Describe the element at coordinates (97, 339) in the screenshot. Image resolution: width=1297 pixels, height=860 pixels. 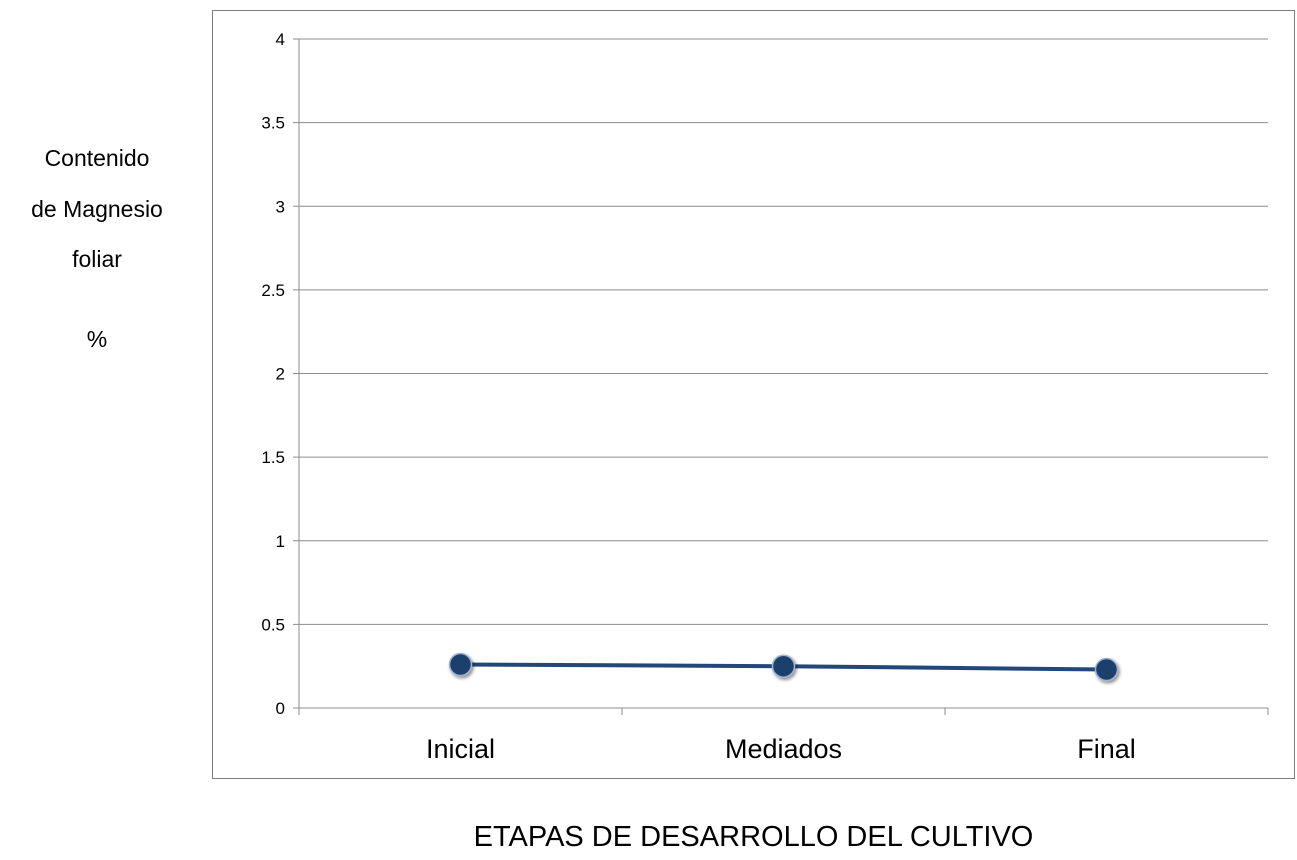
I see `y-axis-title-line-4: %` at that location.